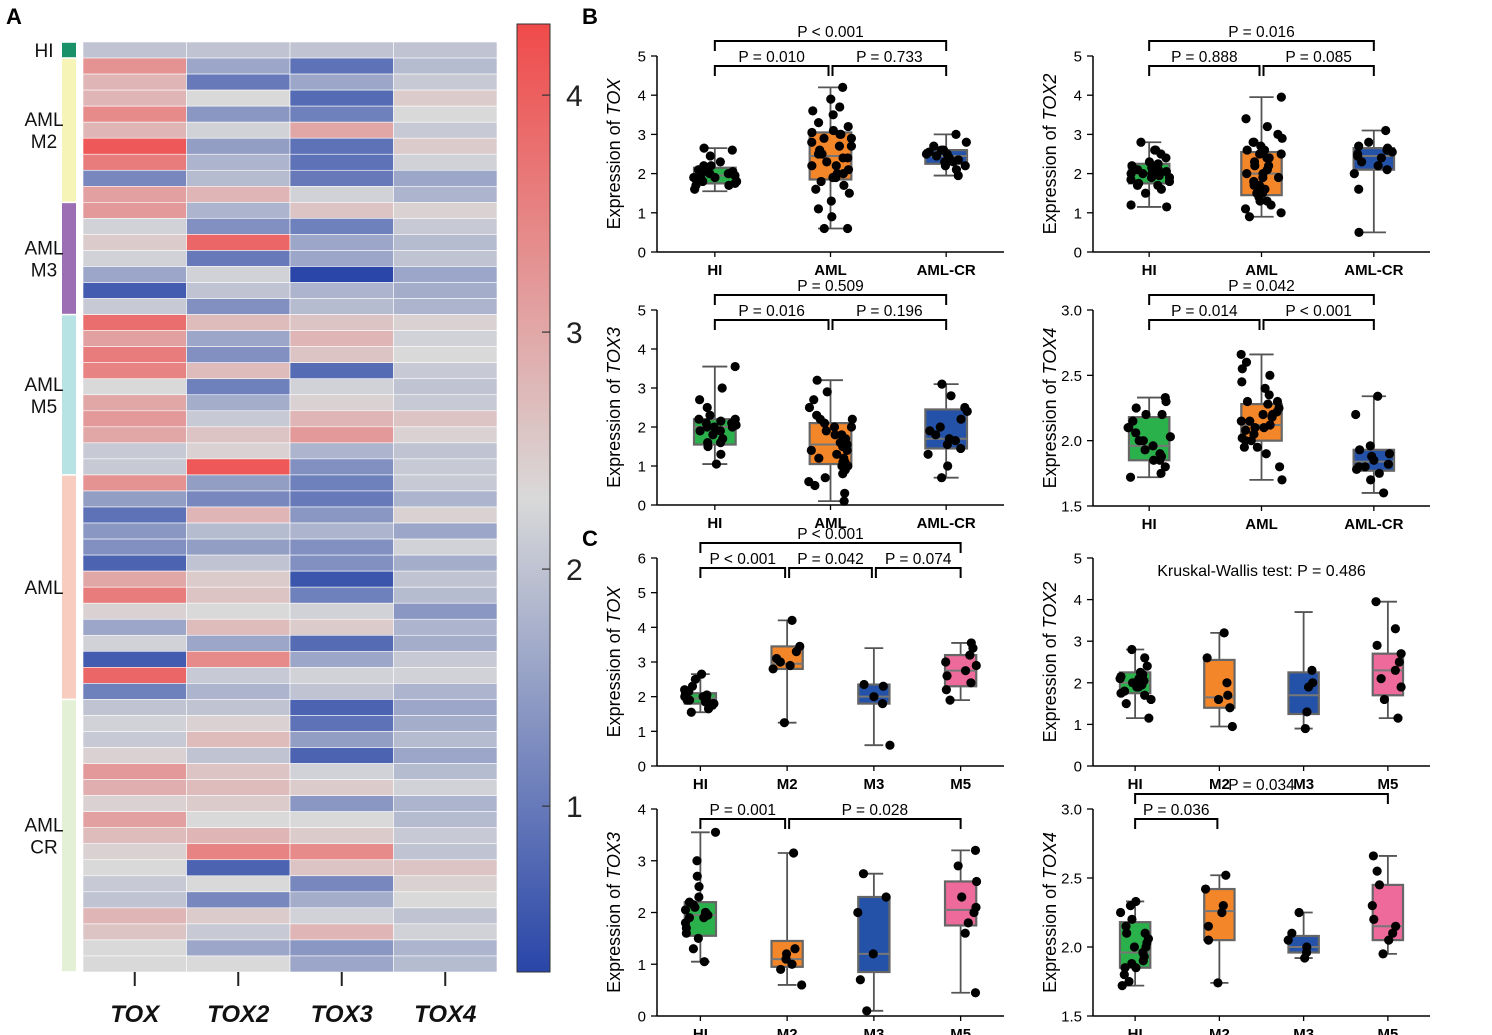 The image size is (1492, 1035). What do you see at coordinates (1050, 154) in the screenshot?
I see `y-axis-label: Expression of TOX2` at bounding box center [1050, 154].